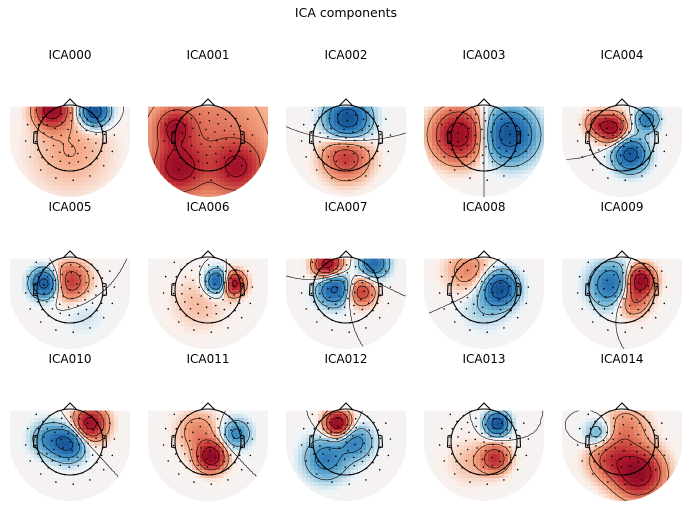 The height and width of the screenshot is (509, 692). What do you see at coordinates (346, 12) in the screenshot?
I see `figure-title: ICA components` at bounding box center [346, 12].